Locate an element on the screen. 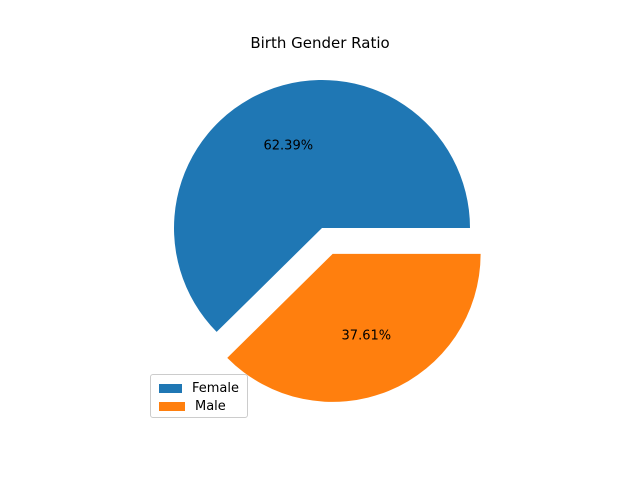  pct-label-male: 37.61% is located at coordinates (367, 336).